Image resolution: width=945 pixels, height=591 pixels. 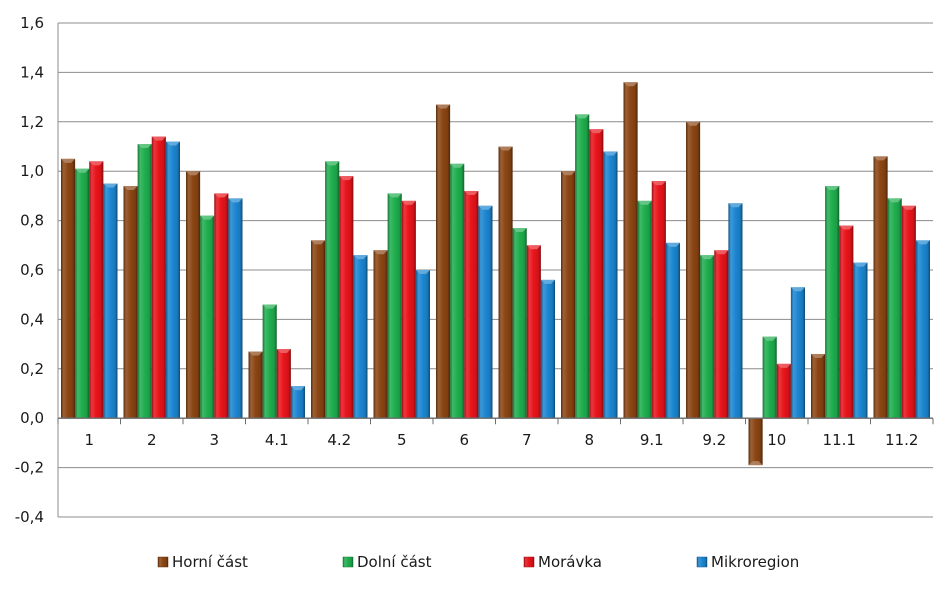 I want to click on y-tick-label: 1,6, so click(x=32, y=23).